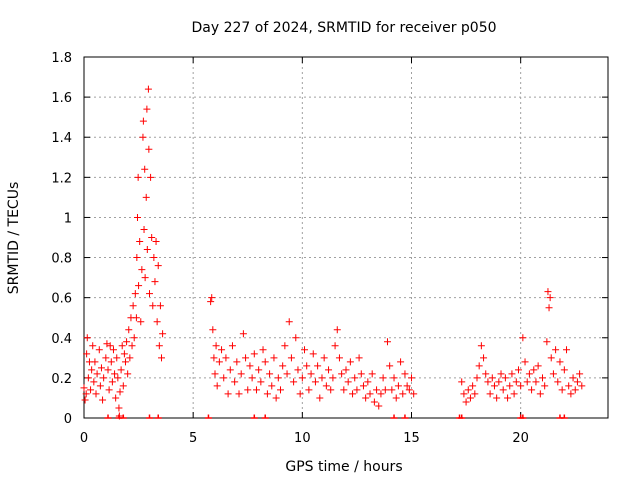 This screenshot has width=640, height=480. Describe the element at coordinates (193, 438) in the screenshot. I see `x-tick-label: 5` at that location.